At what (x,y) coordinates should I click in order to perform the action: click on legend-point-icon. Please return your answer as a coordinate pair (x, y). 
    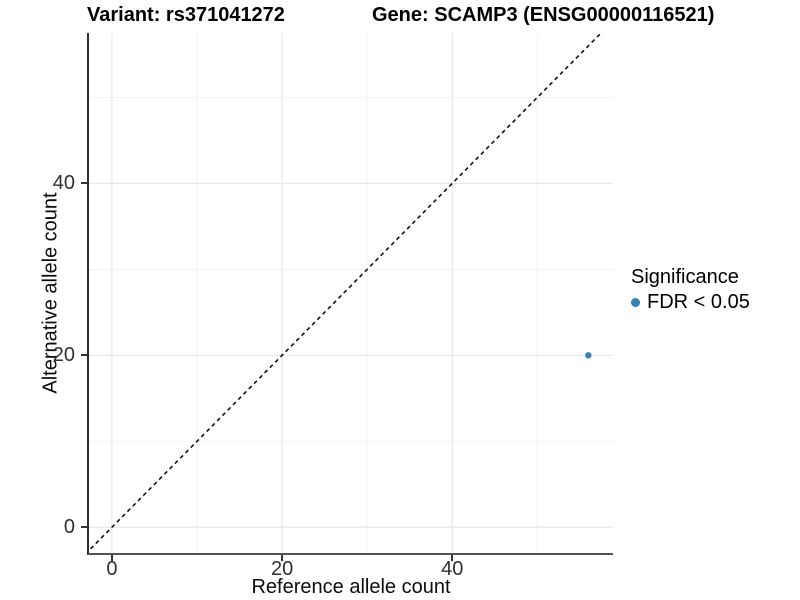
    Looking at the image, I should click on (635, 302).